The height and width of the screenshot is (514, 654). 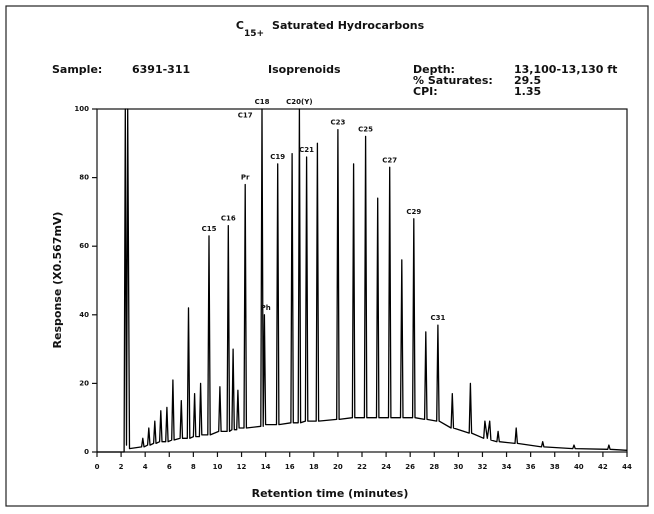 What do you see at coordinates (603, 467) in the screenshot?
I see `x-tick-label: 42` at bounding box center [603, 467].